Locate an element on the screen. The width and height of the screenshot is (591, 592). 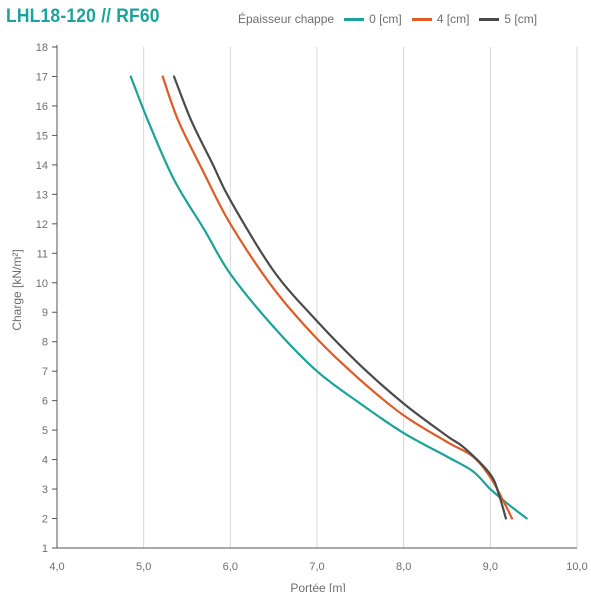
legend-title: Épaisseur chappe is located at coordinates (286, 19).